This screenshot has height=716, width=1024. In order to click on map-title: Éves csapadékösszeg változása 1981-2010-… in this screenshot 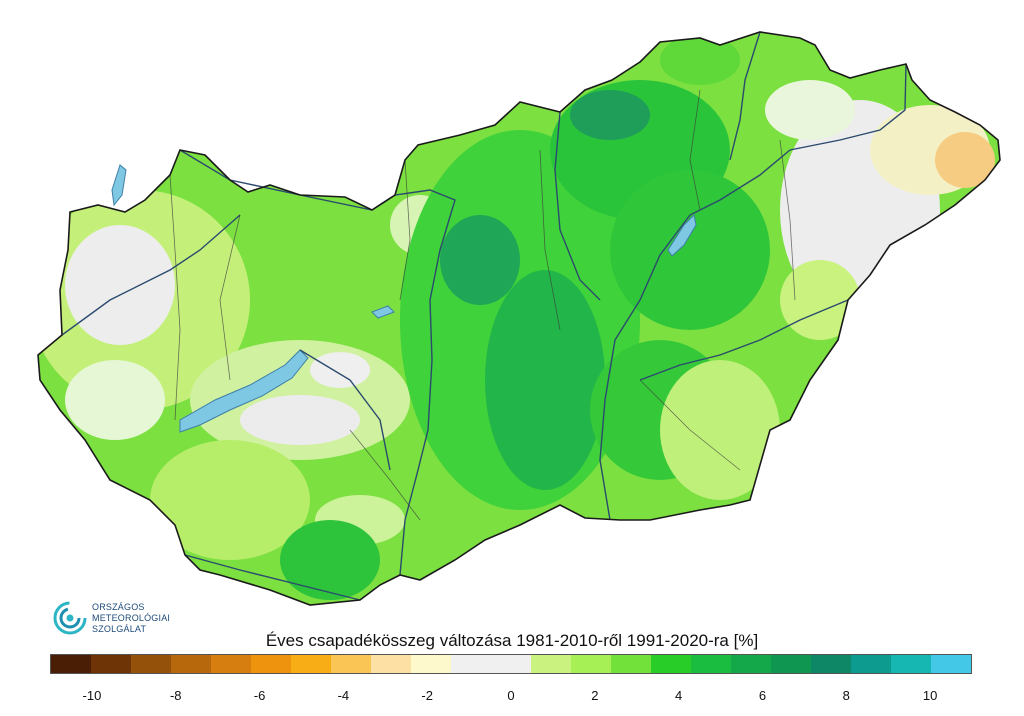, I will do `click(512, 640)`.